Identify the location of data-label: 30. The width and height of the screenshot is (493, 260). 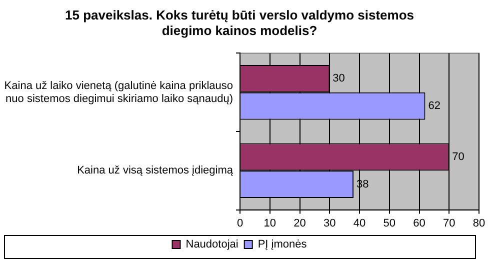
(338, 78).